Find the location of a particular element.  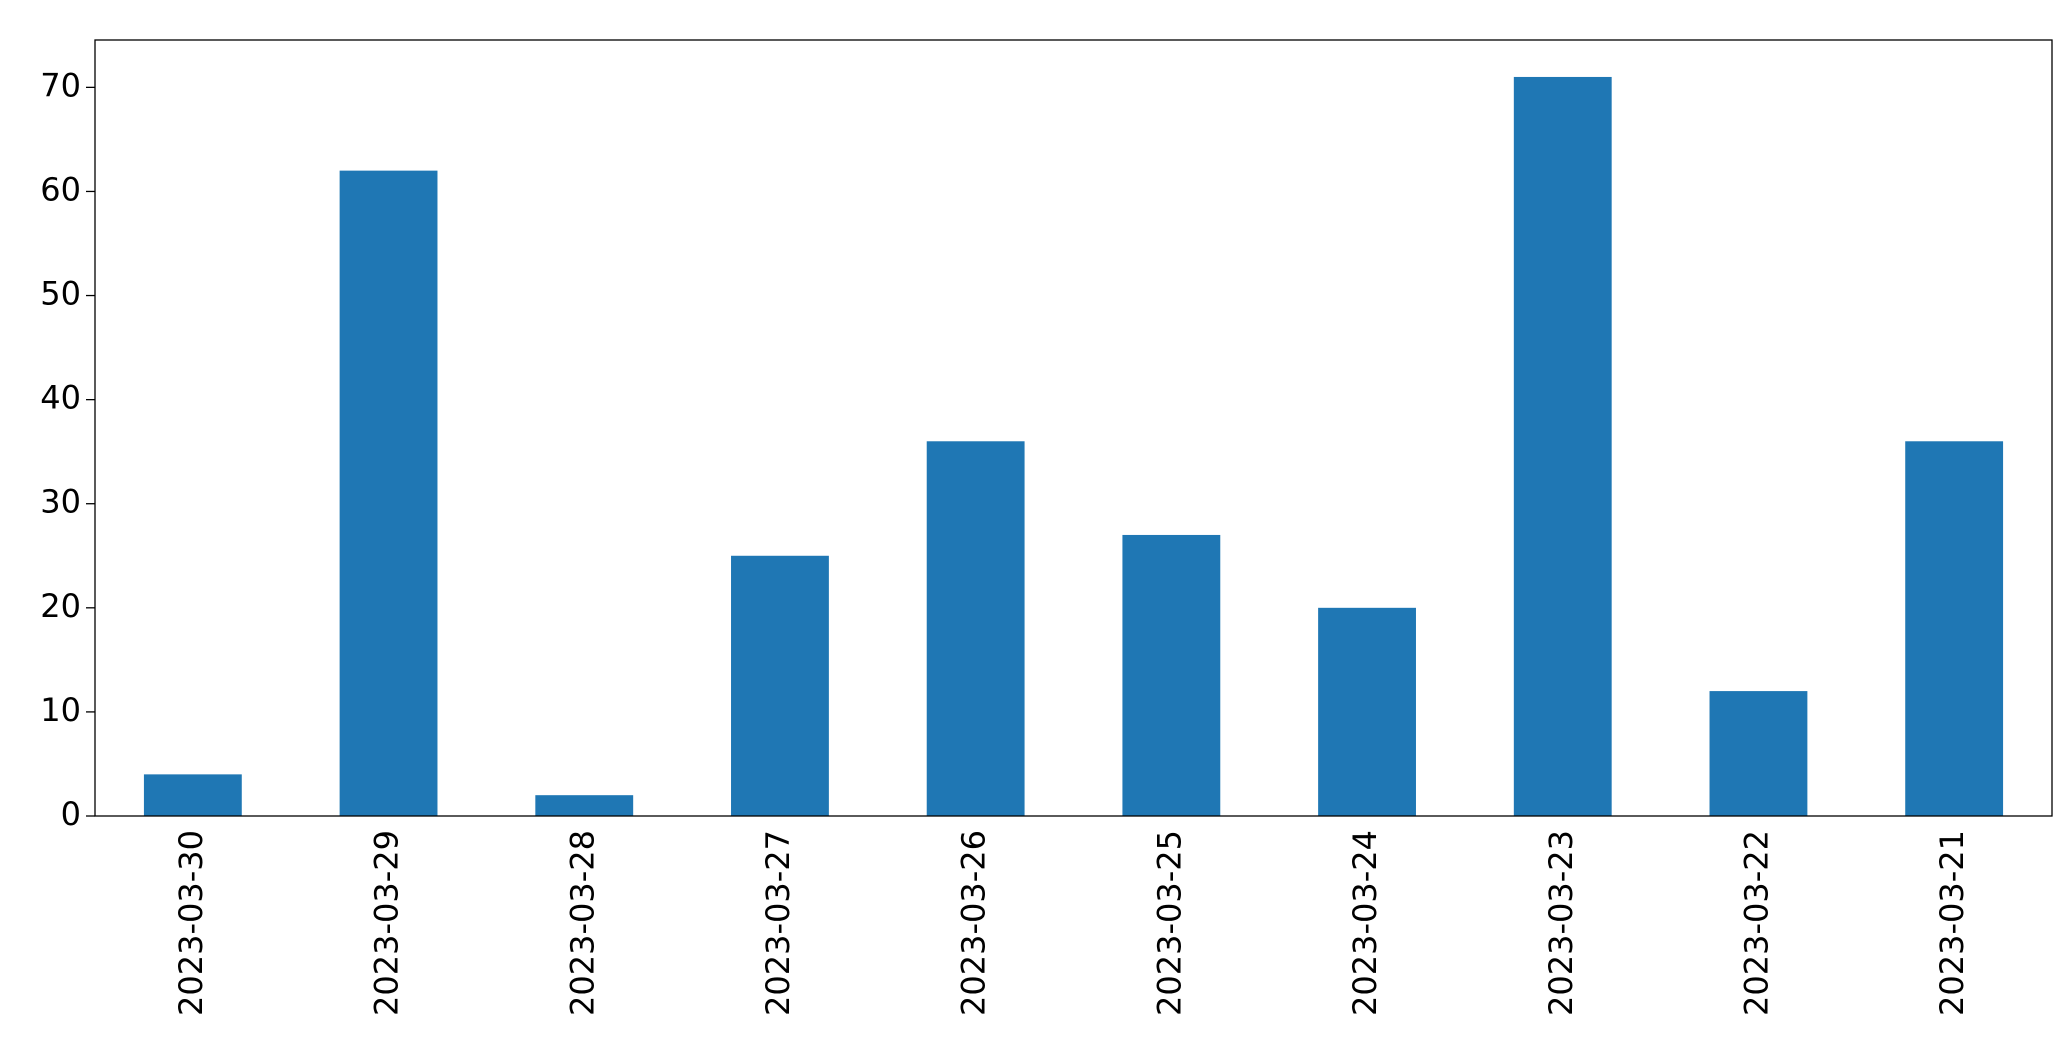

x-tick-label: 2023-03-23 is located at coordinates (1561, 923).